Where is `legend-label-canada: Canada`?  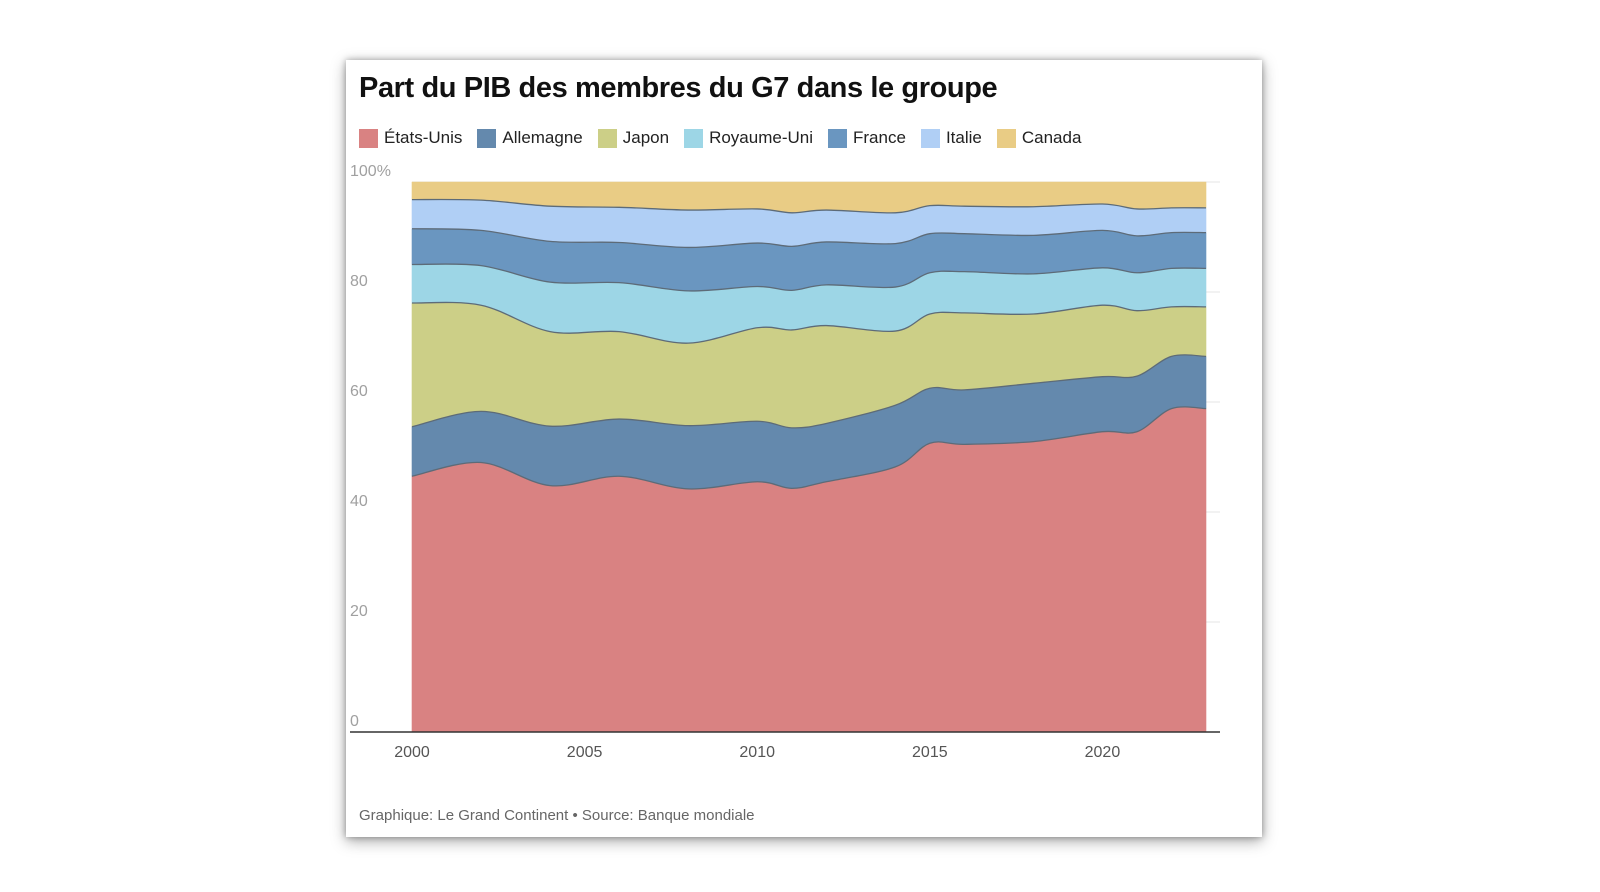
legend-label-canada: Canada is located at coordinates (1051, 137).